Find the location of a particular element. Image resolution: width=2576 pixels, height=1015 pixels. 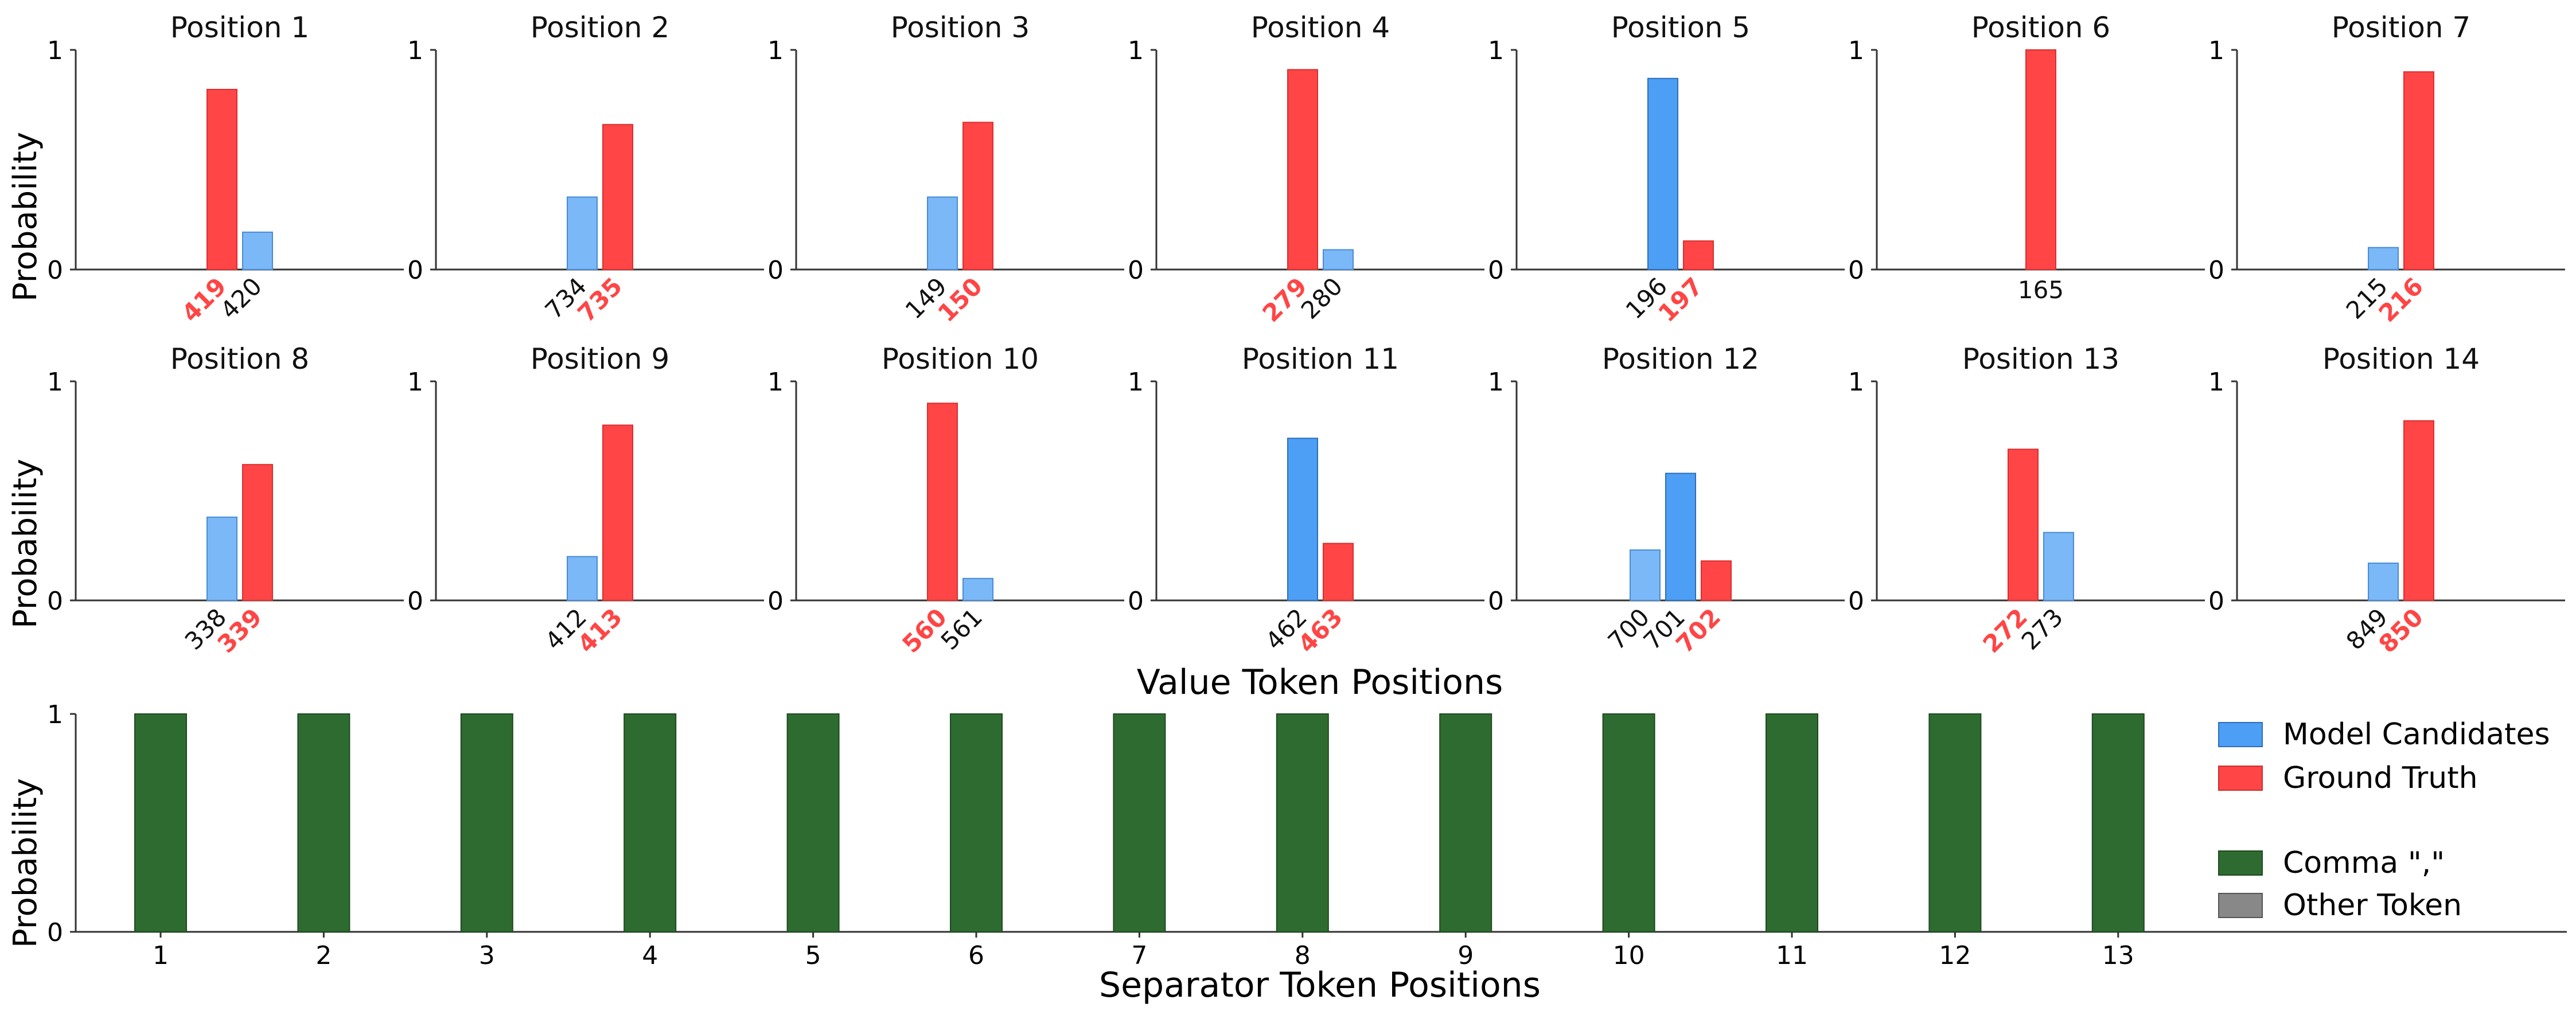

ylabel-row2: Probability is located at coordinates (26, 543).